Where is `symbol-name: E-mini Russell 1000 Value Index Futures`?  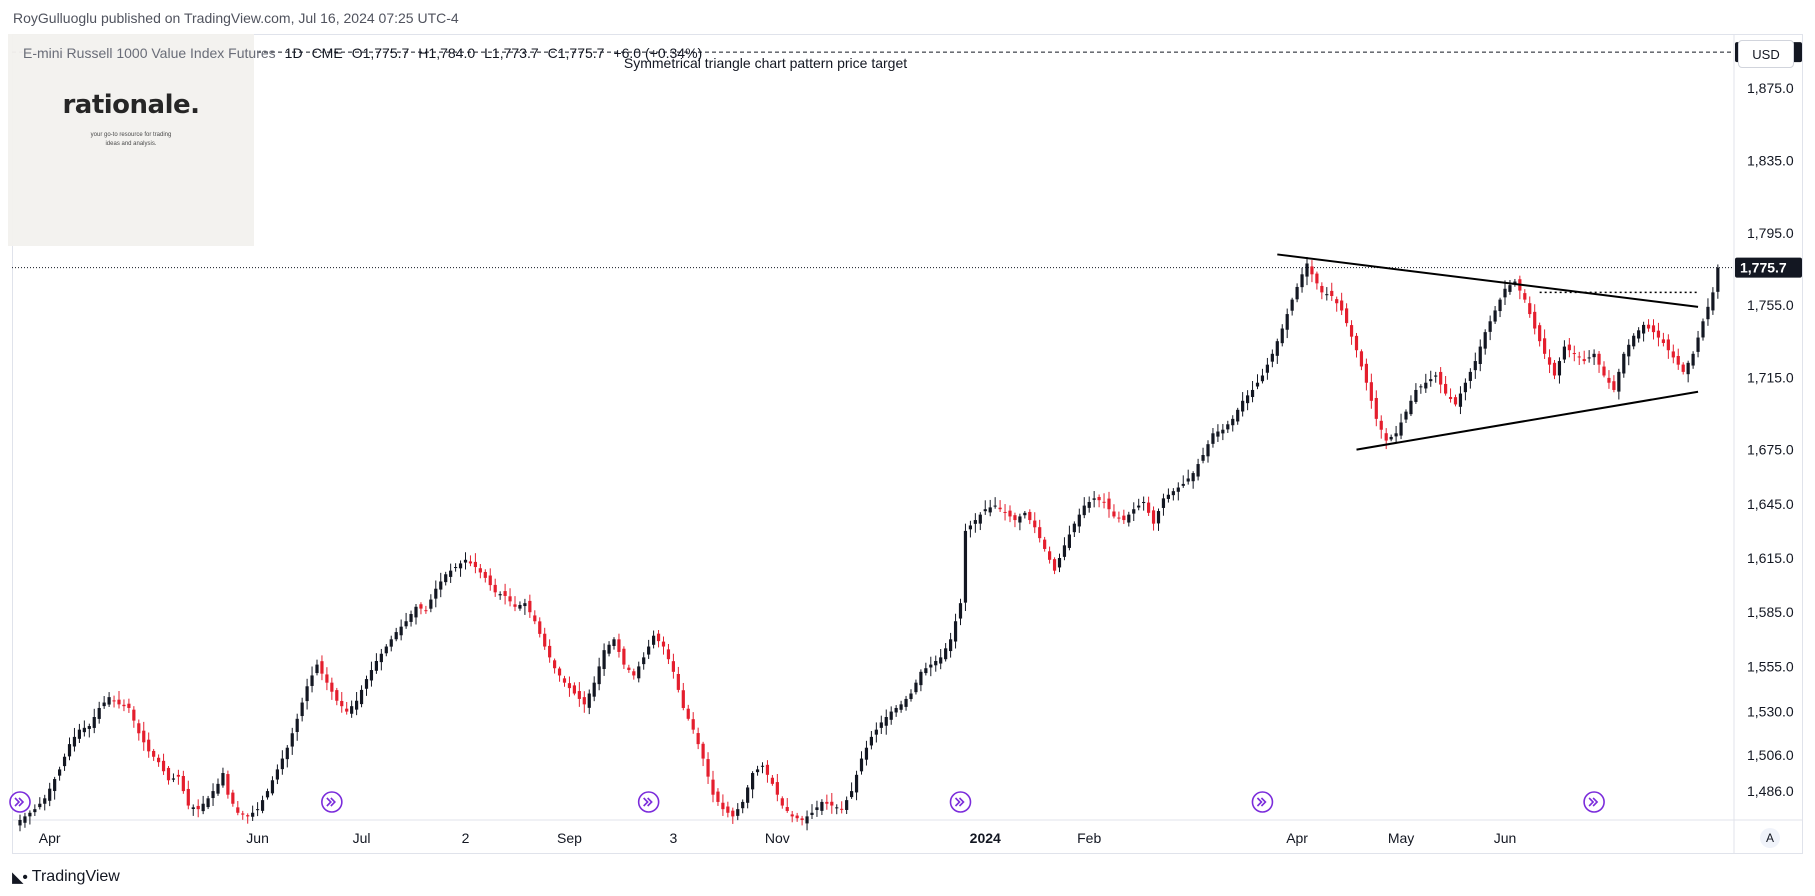 symbol-name: E-mini Russell 1000 Value Index Futures is located at coordinates (149, 53).